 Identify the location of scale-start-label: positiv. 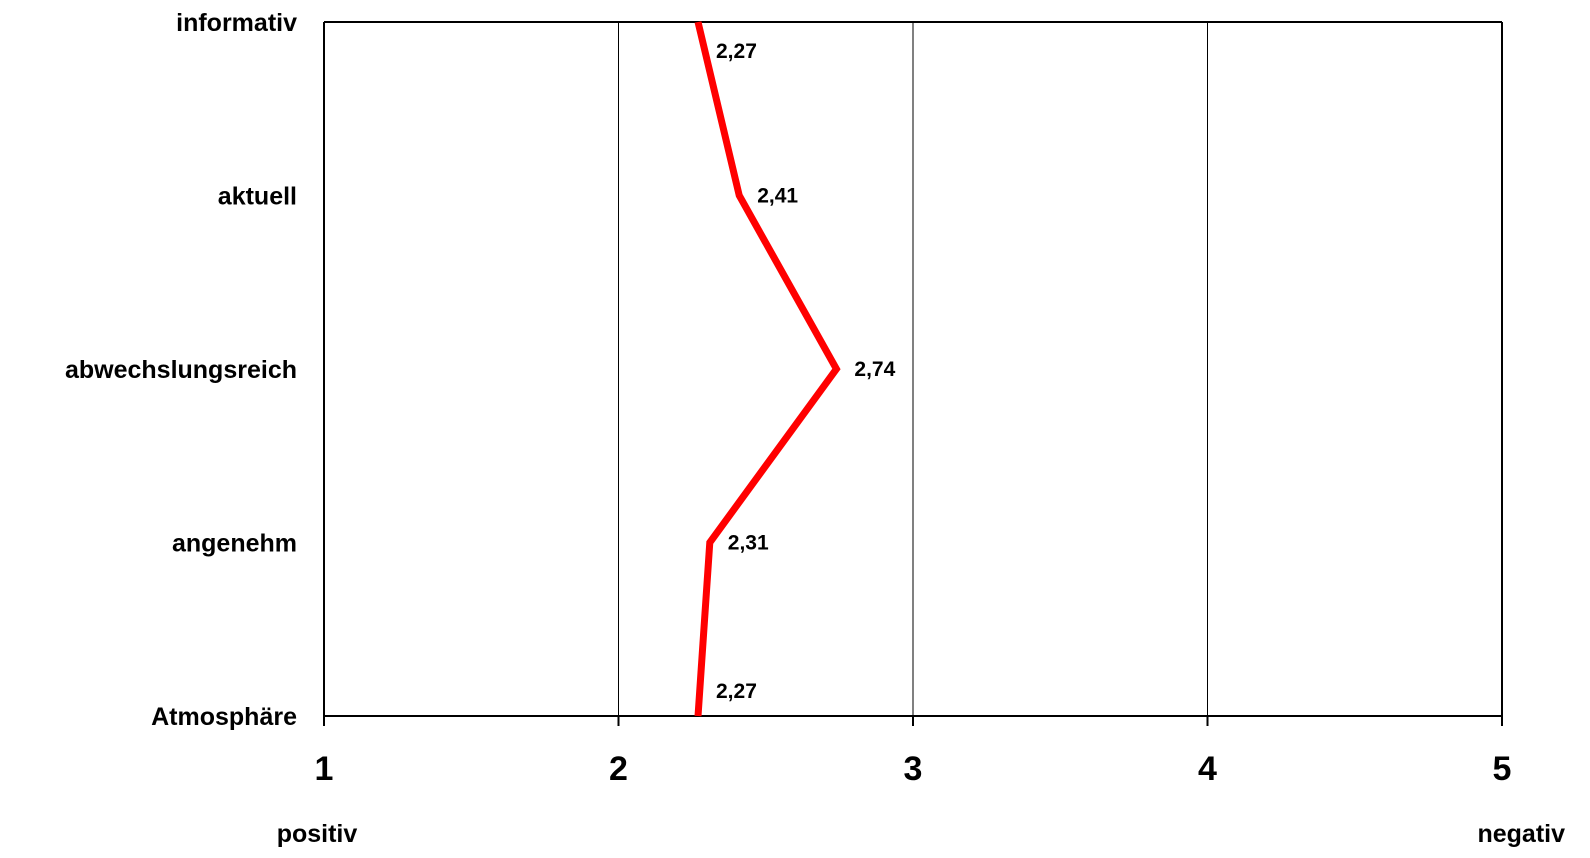
(317, 834).